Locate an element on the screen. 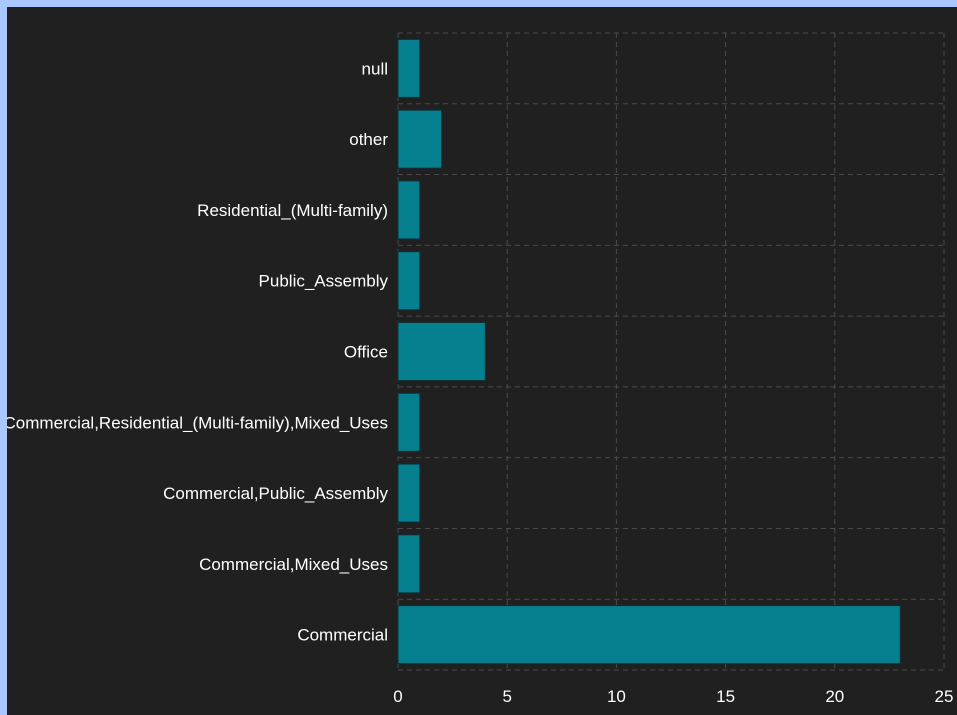  category-label: Commercial,Mixed_Uses is located at coordinates (293, 564).